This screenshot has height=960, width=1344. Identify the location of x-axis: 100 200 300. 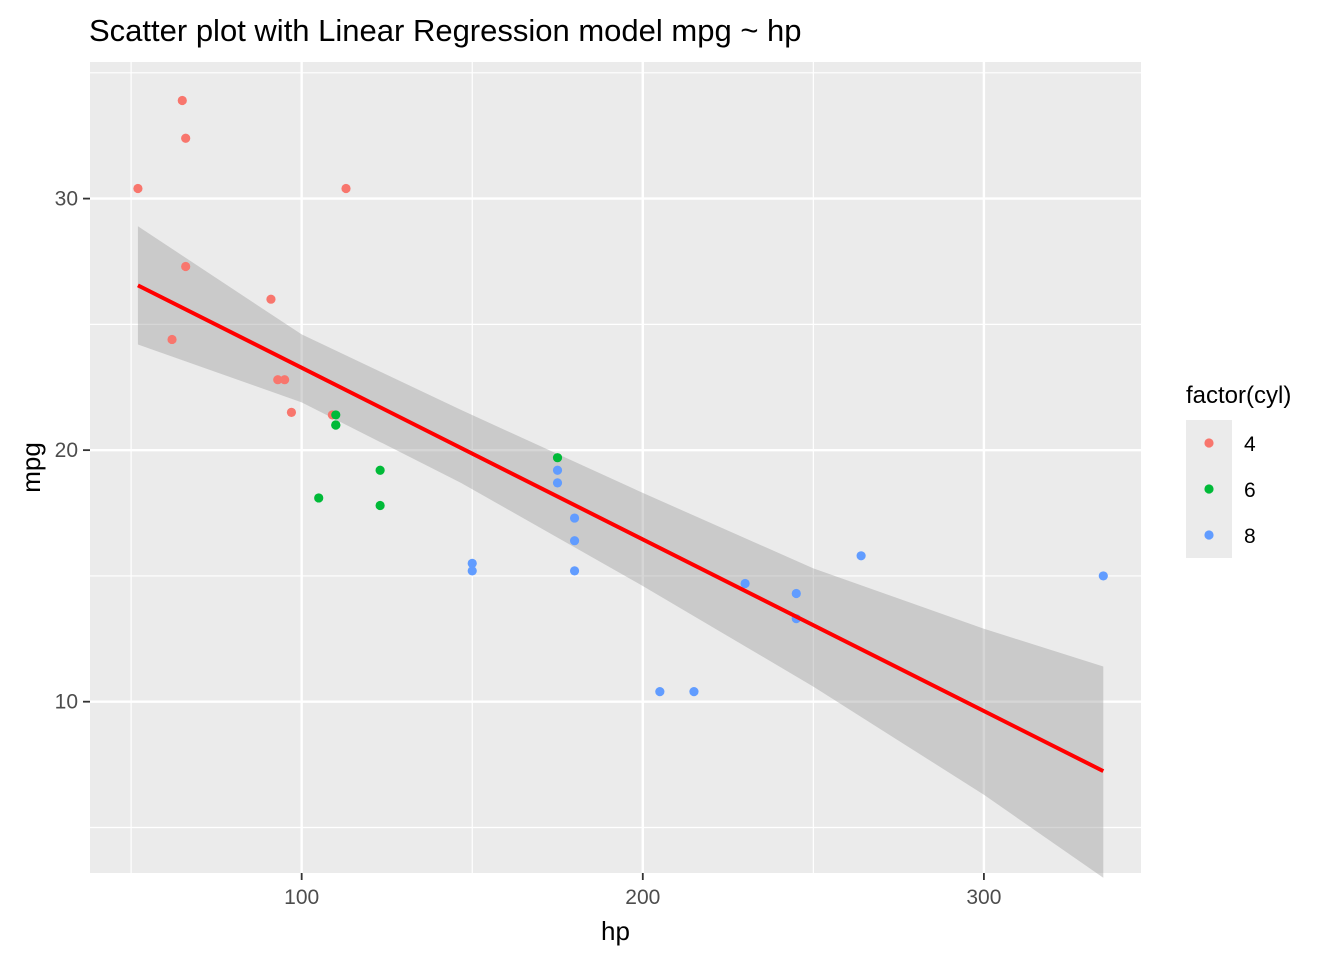
(642, 891).